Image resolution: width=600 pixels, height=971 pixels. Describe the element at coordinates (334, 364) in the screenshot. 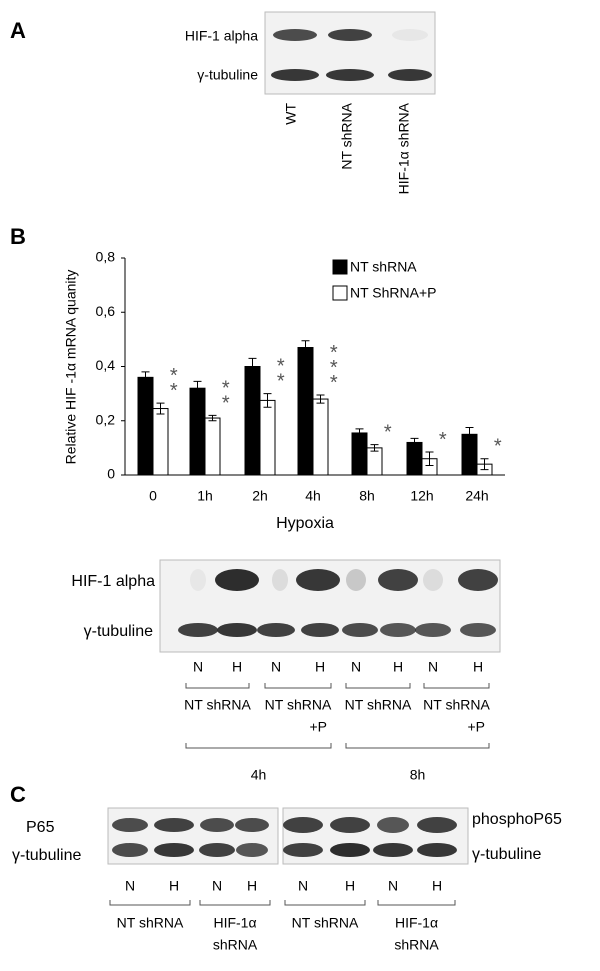

I see `significance: ***` at that location.